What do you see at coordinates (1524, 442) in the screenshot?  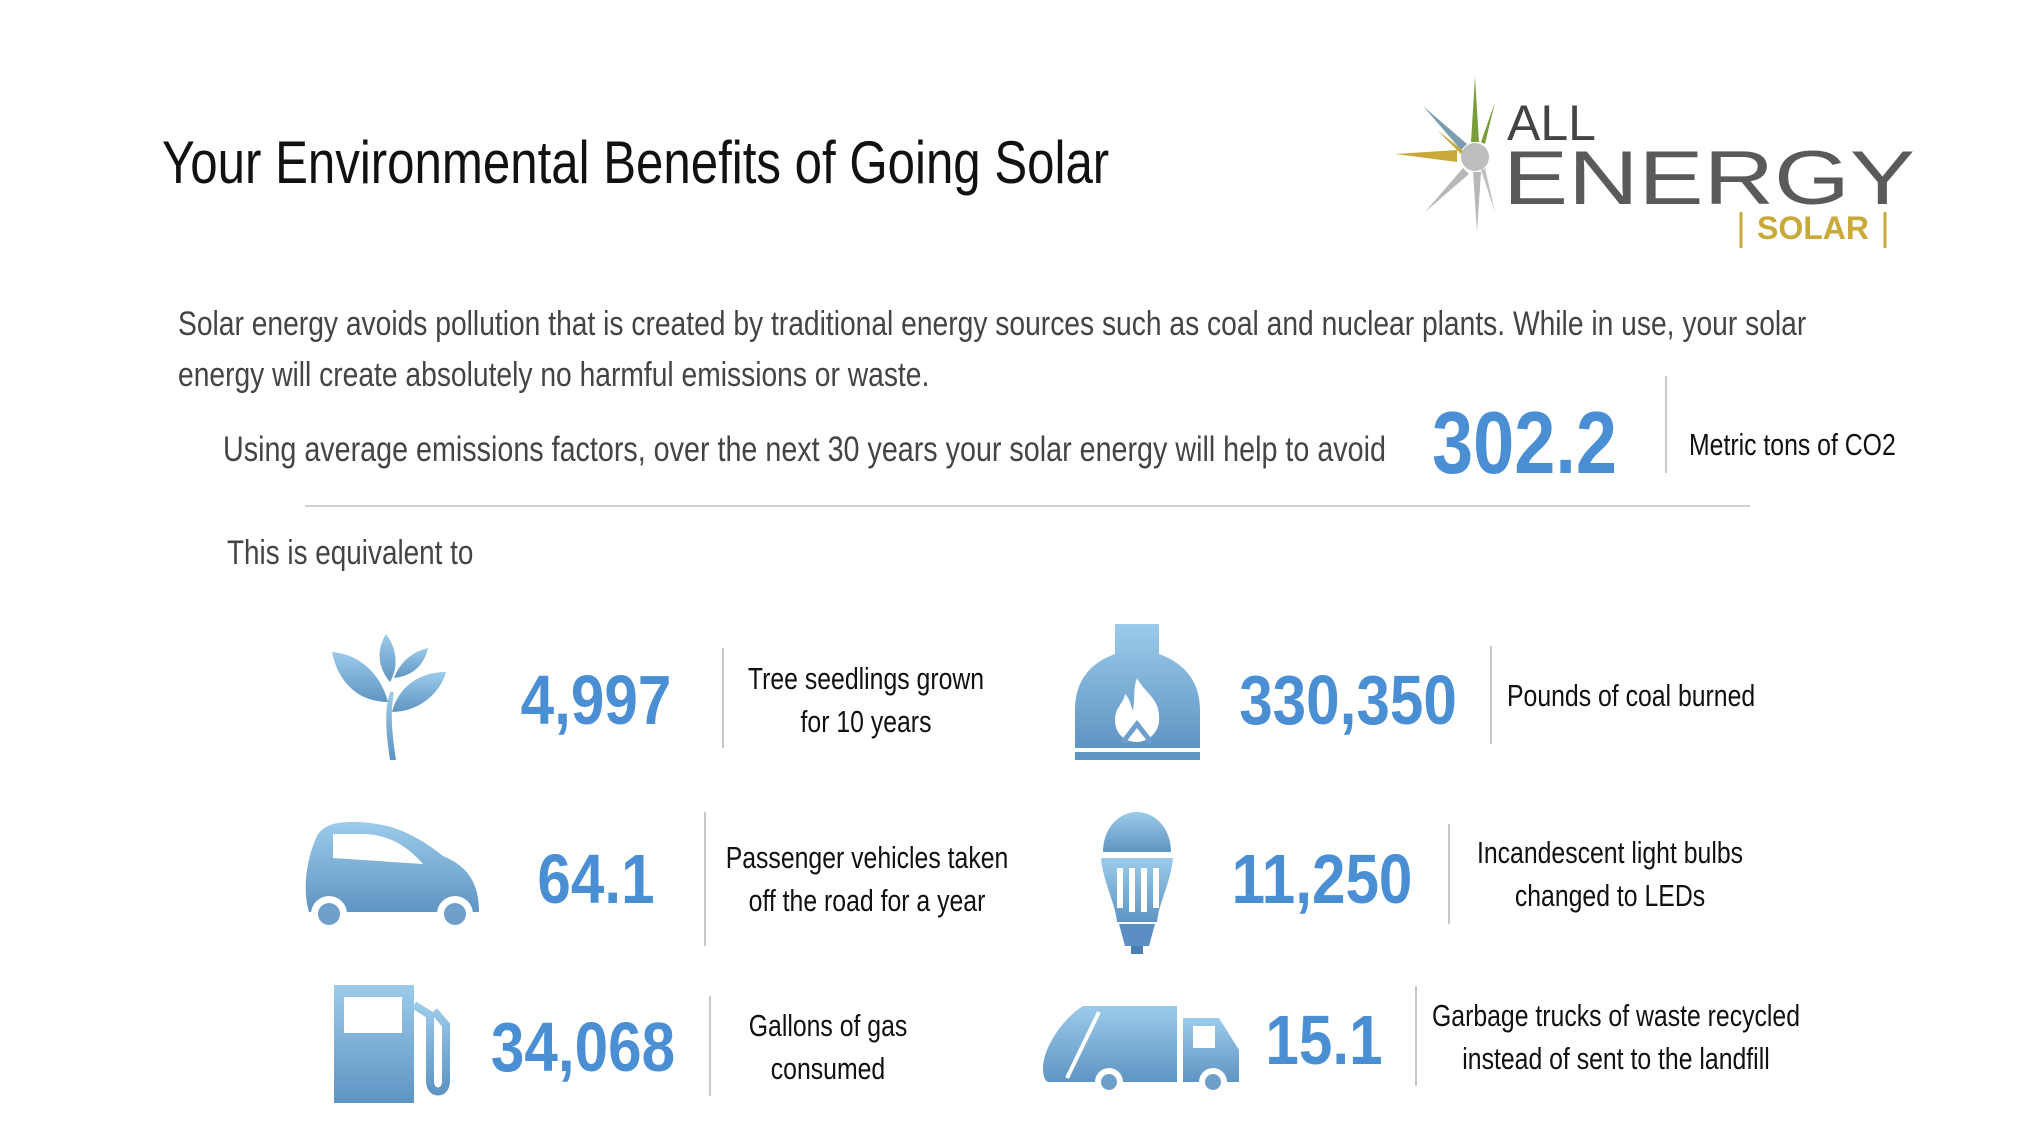 I see `co2-value: 302.2` at bounding box center [1524, 442].